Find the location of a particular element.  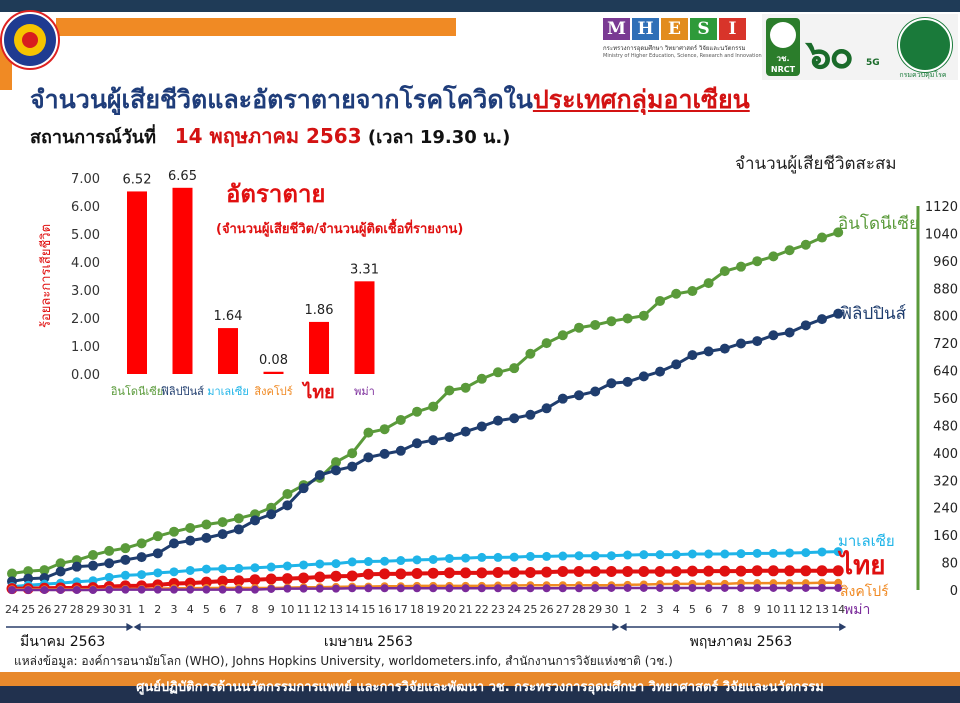

x-tick-label: 8 is located at coordinates (255, 609).